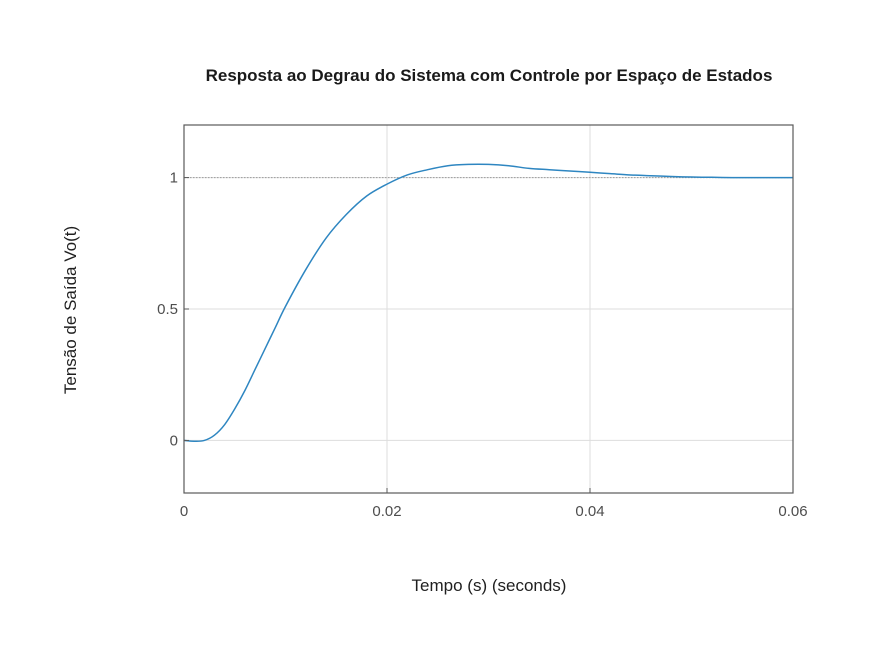  What do you see at coordinates (70, 310) in the screenshot?
I see `y-axis-label: Tensão de Saída Vo(t)` at bounding box center [70, 310].